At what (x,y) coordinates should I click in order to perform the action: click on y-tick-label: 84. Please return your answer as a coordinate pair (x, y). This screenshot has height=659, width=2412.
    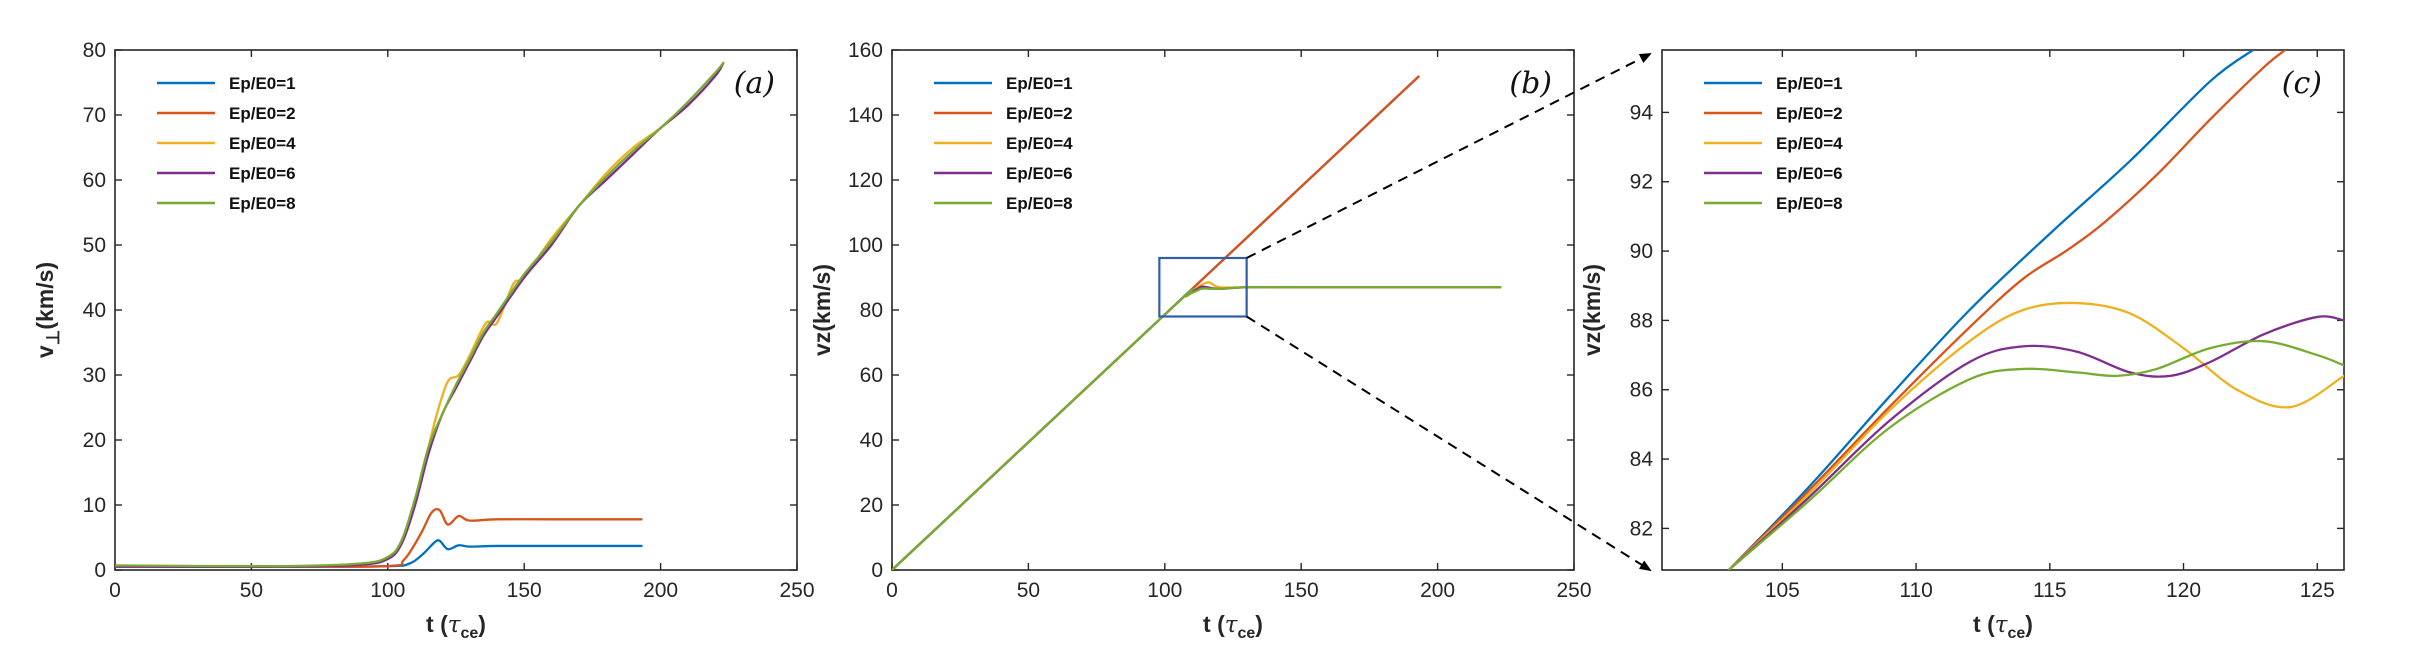
    Looking at the image, I should click on (1642, 459).